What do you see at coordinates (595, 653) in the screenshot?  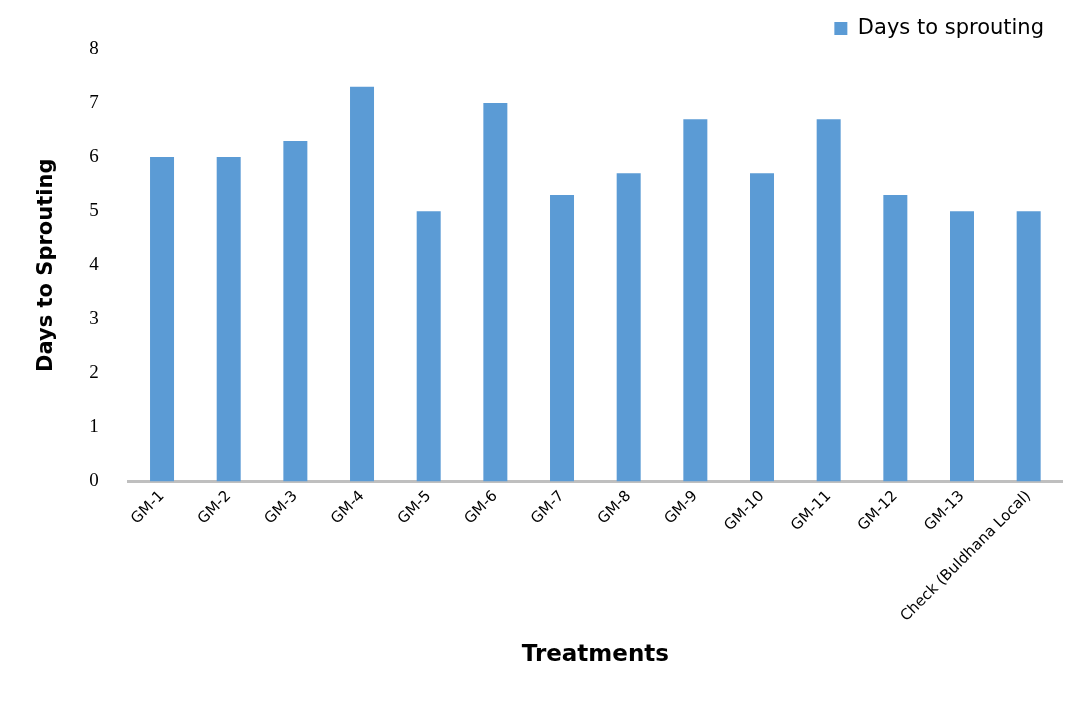 I see `x-axis-title: Treatments` at bounding box center [595, 653].